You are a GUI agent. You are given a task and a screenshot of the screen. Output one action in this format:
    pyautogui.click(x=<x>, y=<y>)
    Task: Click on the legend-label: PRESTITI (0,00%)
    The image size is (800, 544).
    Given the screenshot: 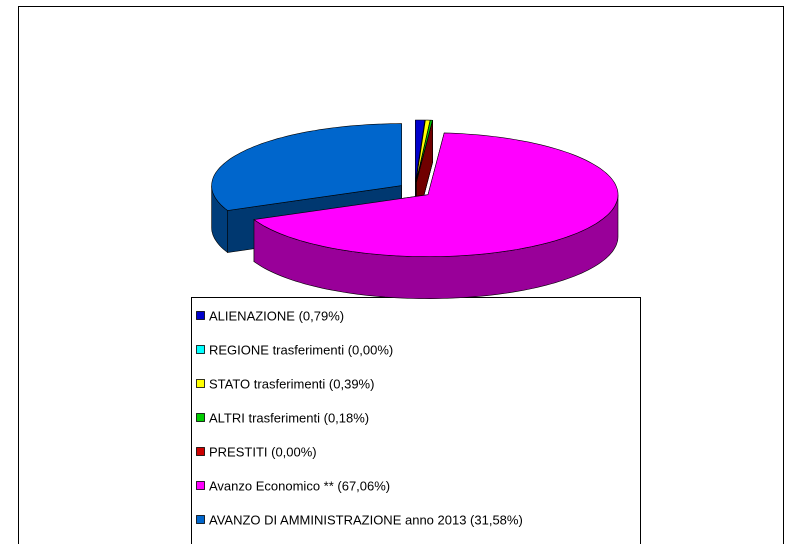 What is the action you would take?
    pyautogui.click(x=263, y=451)
    